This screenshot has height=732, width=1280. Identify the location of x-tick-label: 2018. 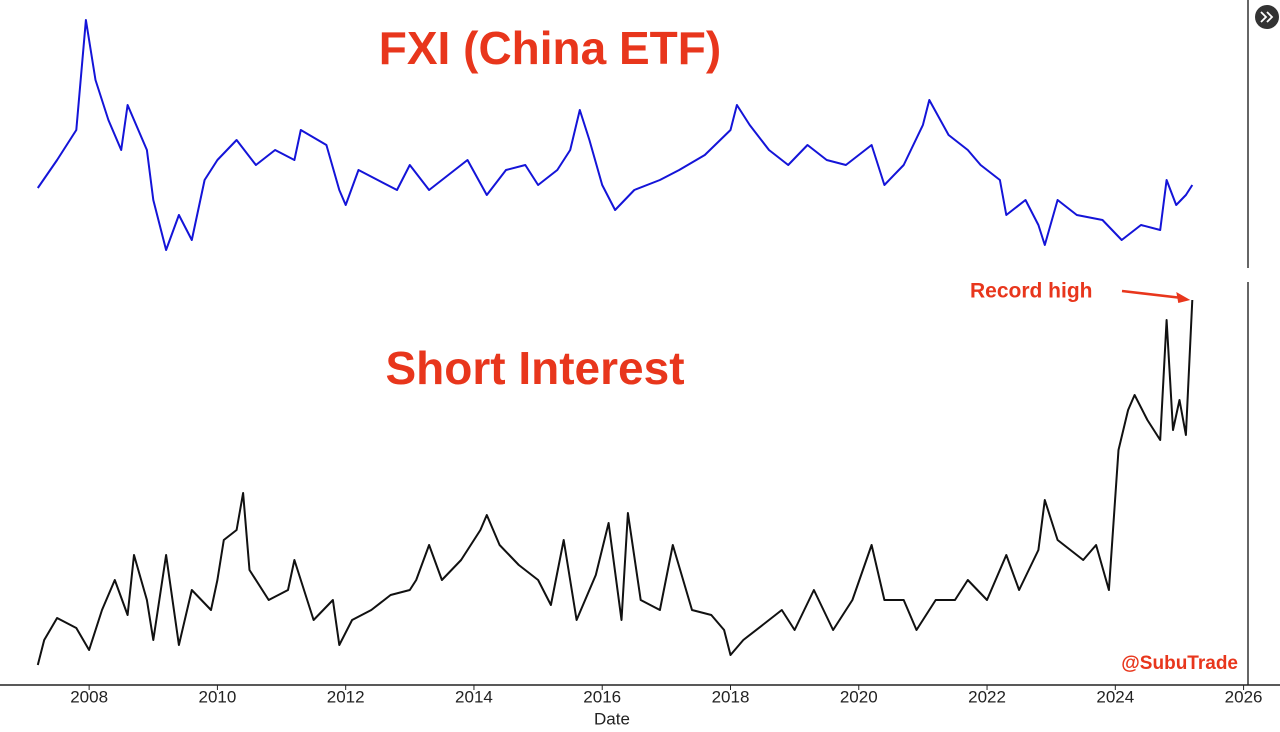
(731, 696).